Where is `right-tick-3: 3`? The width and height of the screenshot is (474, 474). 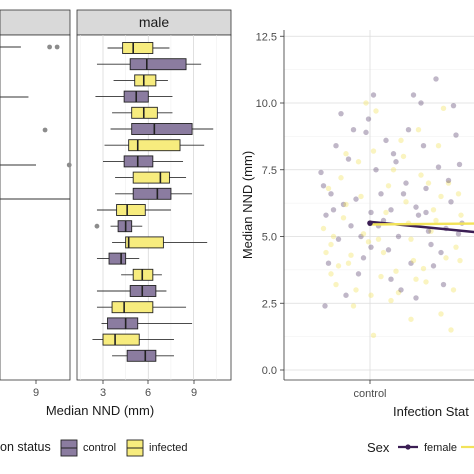
right-tick-3: 3 is located at coordinates (103, 393).